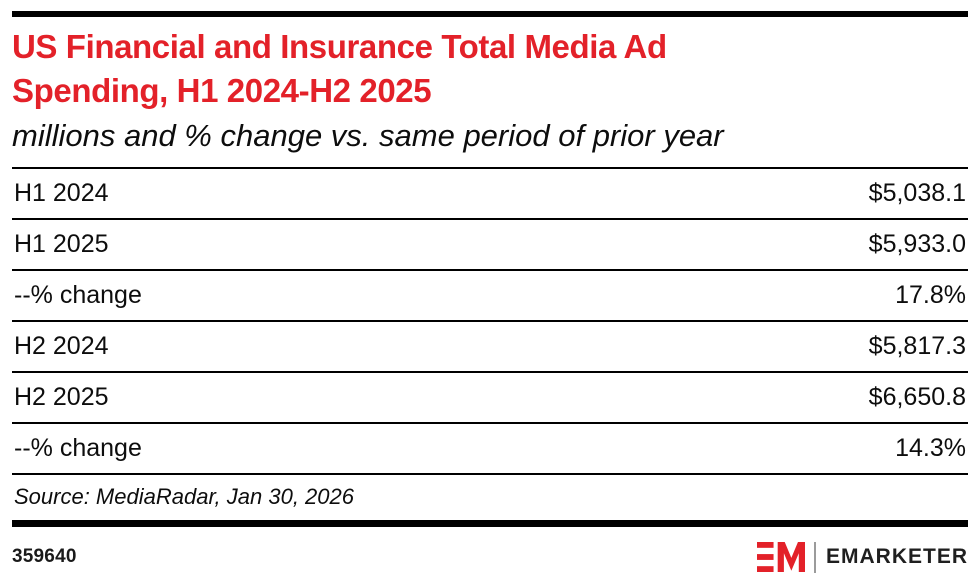  What do you see at coordinates (917, 193) in the screenshot?
I see `row-value: $5,038.1` at bounding box center [917, 193].